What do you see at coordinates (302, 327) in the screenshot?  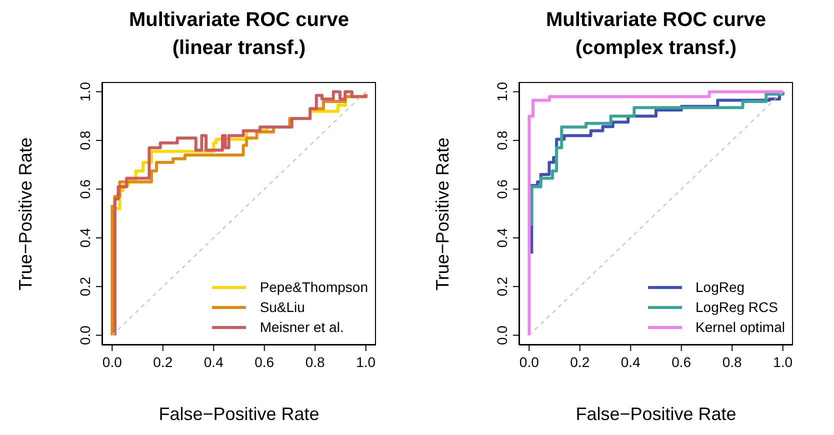 I see `legend-label: Meisner et al.` at bounding box center [302, 327].